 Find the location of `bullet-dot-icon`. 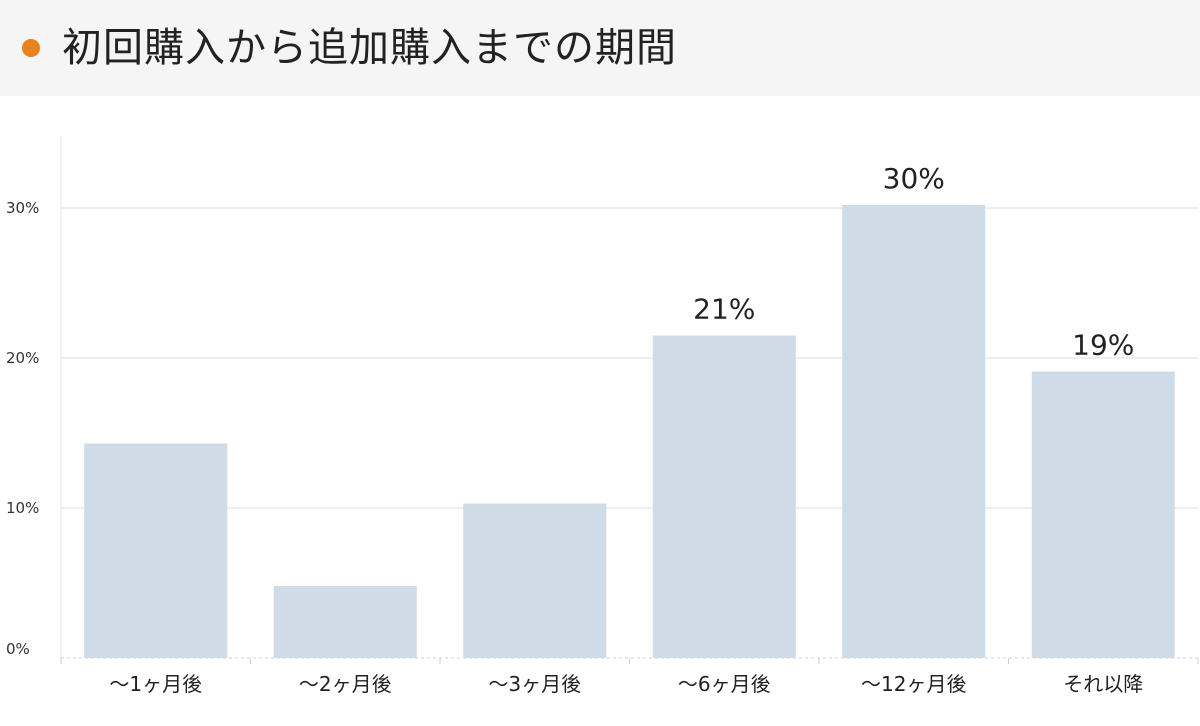

bullet-dot-icon is located at coordinates (31, 48).